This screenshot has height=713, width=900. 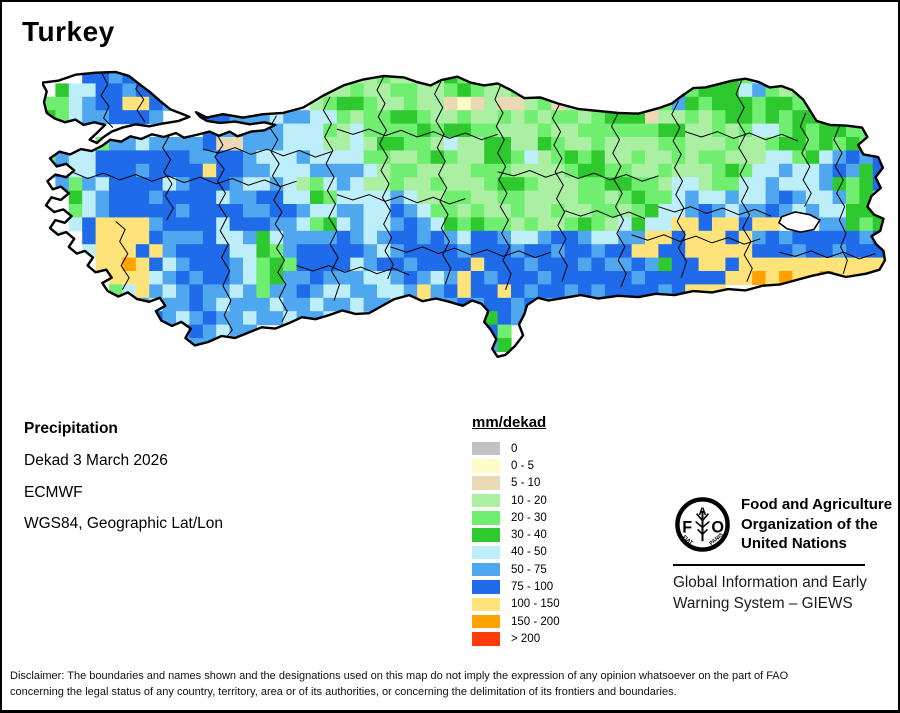 I want to click on legend-item: 0 - 5, so click(x=516, y=465).